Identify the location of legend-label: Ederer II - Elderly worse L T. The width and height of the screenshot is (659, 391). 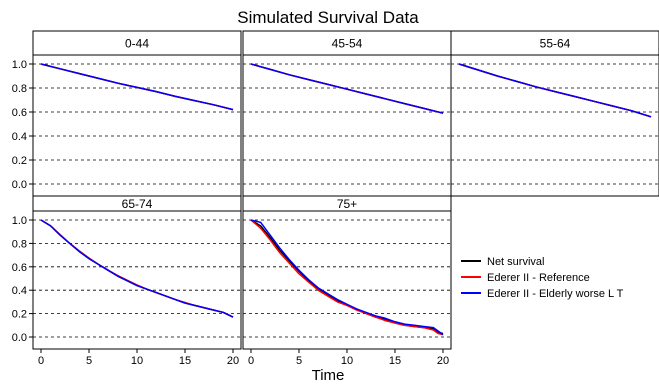
(555, 294).